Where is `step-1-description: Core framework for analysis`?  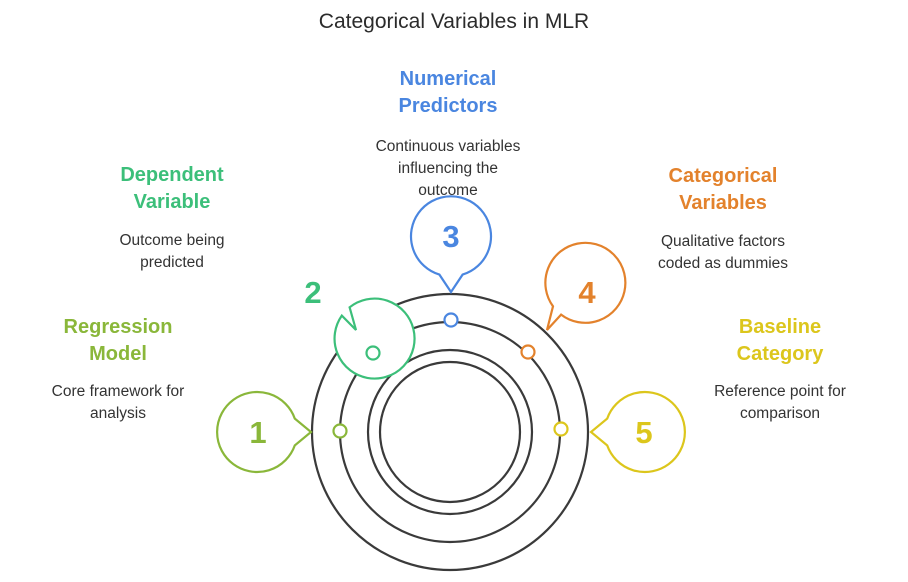
step-1-description: Core framework for analysis is located at coordinates (118, 403).